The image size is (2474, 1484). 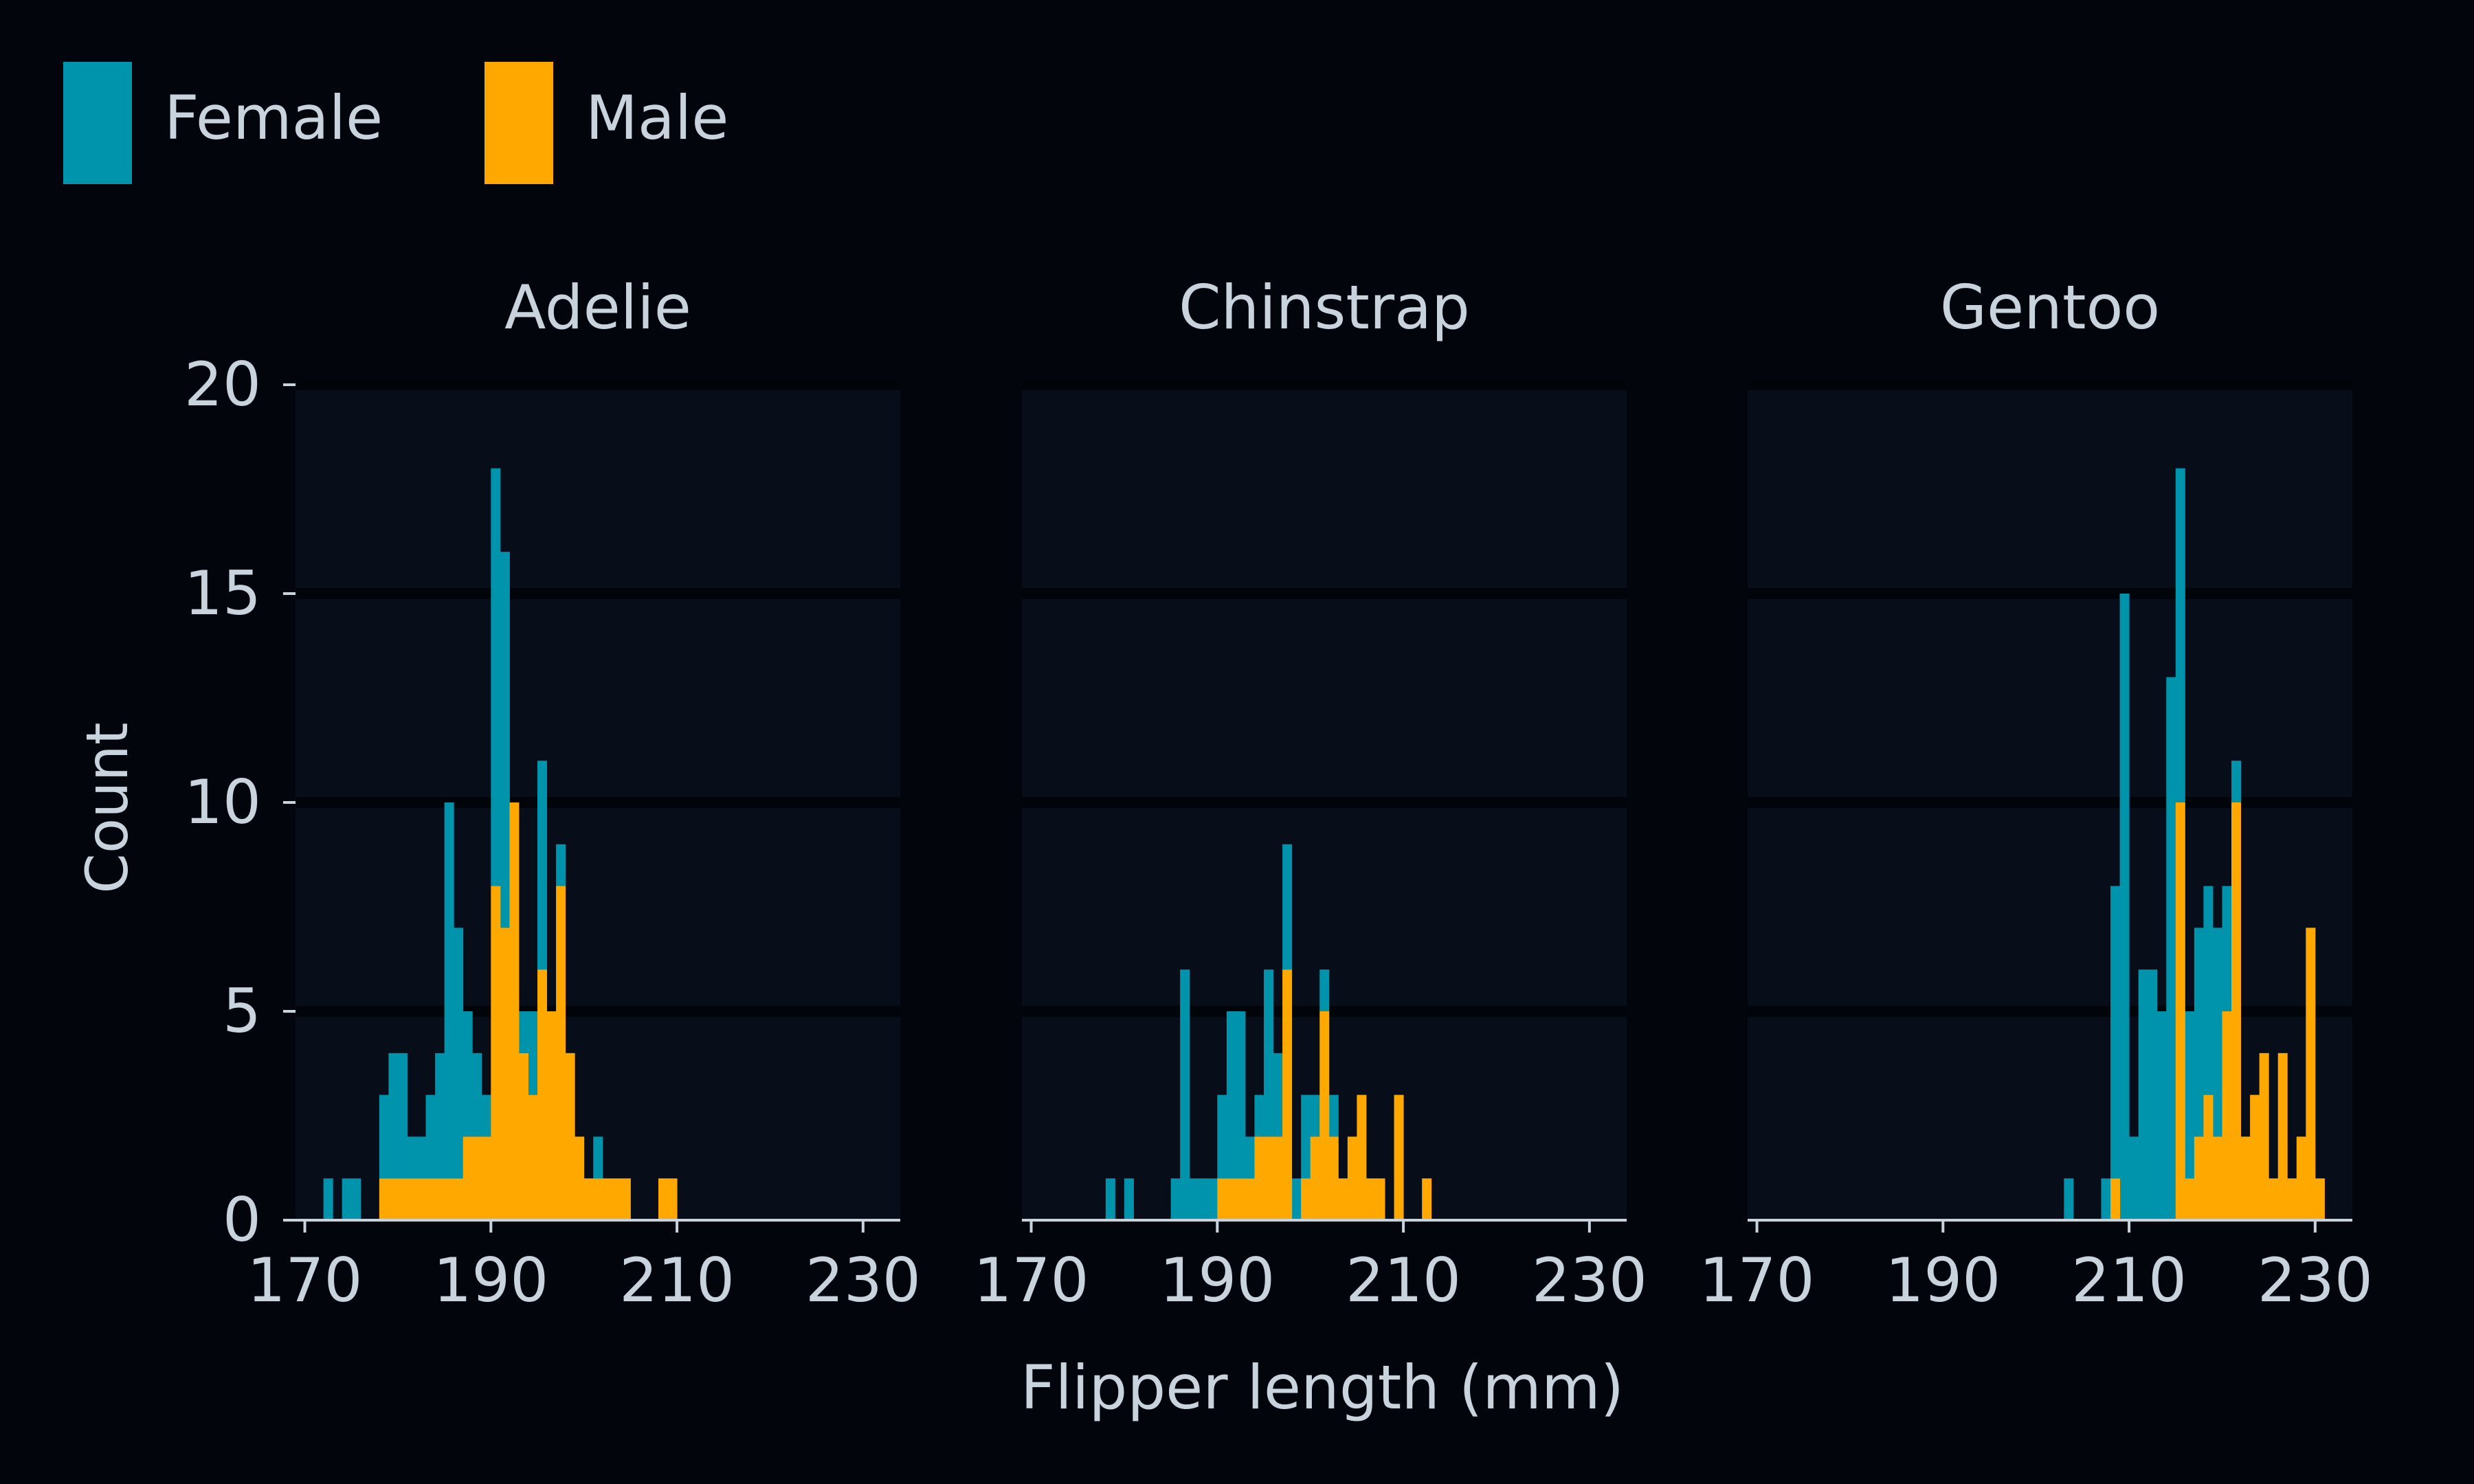 What do you see at coordinates (222, 802) in the screenshot?
I see `y-tick-label: 10` at bounding box center [222, 802].